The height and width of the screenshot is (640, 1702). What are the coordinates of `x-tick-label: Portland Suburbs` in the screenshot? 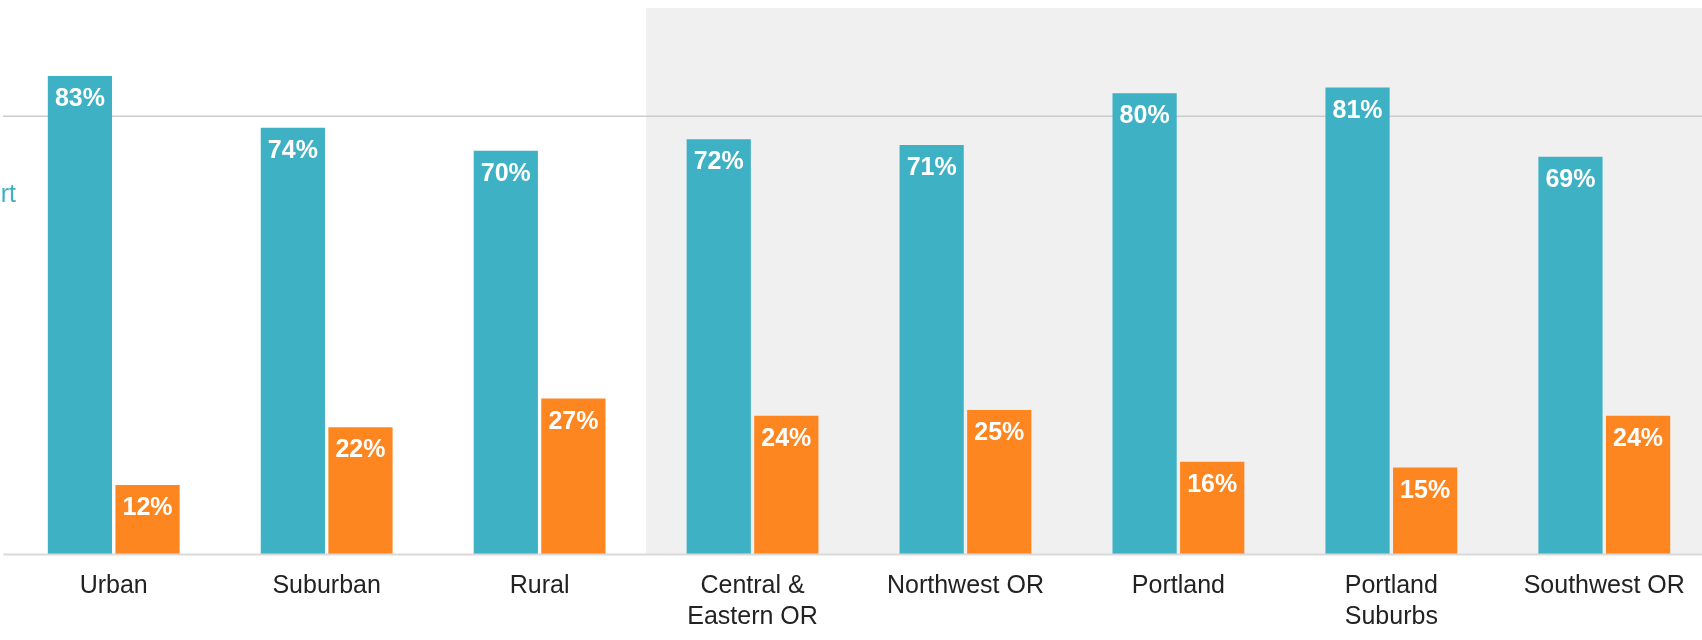 It's located at (1391, 599).